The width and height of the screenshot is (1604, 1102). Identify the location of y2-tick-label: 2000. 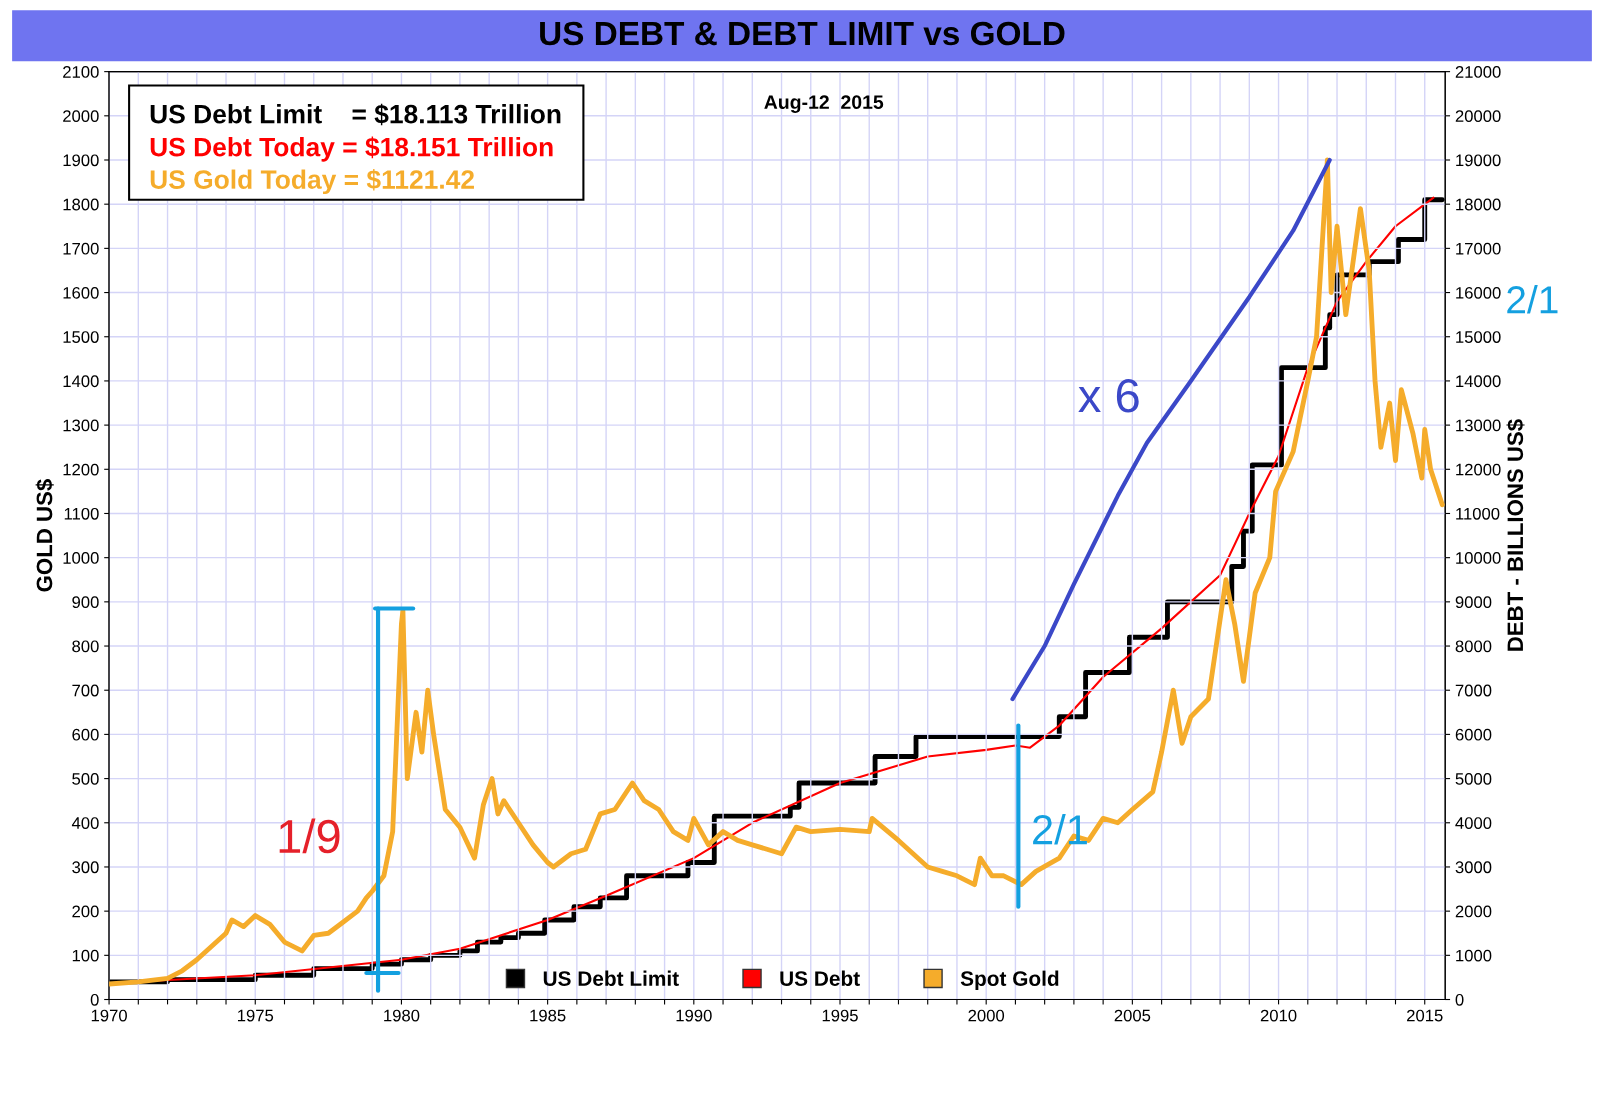
(1473, 911).